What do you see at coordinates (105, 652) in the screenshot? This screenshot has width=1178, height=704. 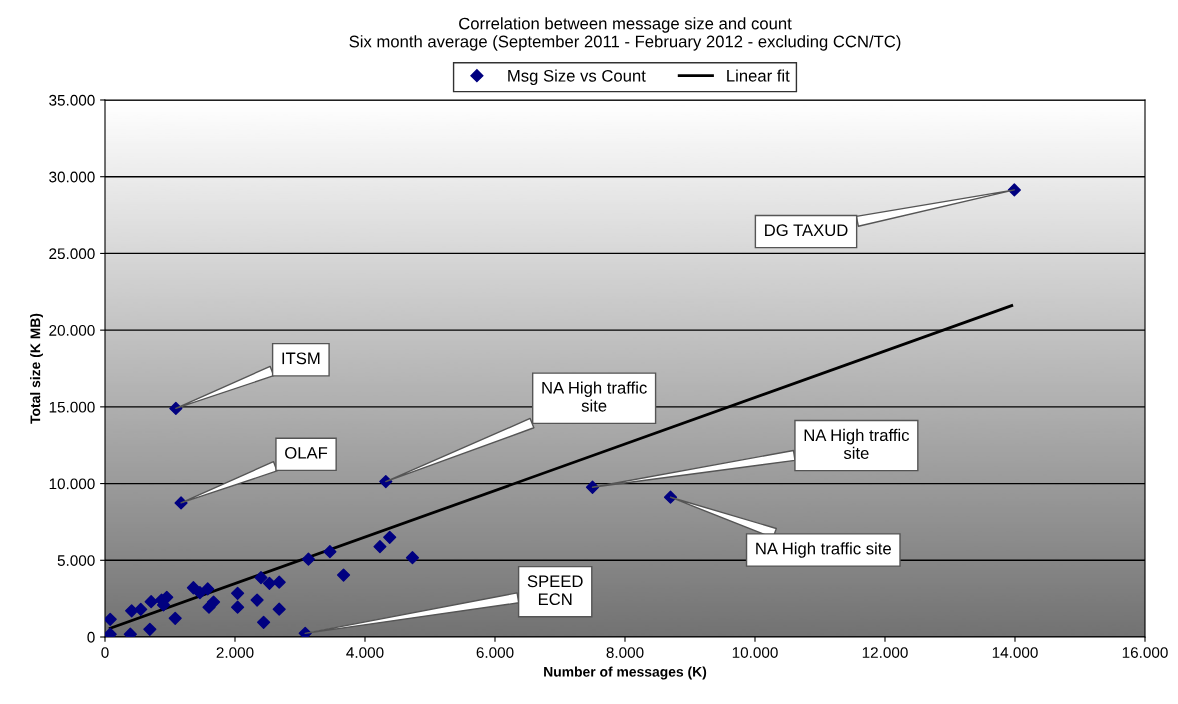 I see `x-tick-label: 0` at bounding box center [105, 652].